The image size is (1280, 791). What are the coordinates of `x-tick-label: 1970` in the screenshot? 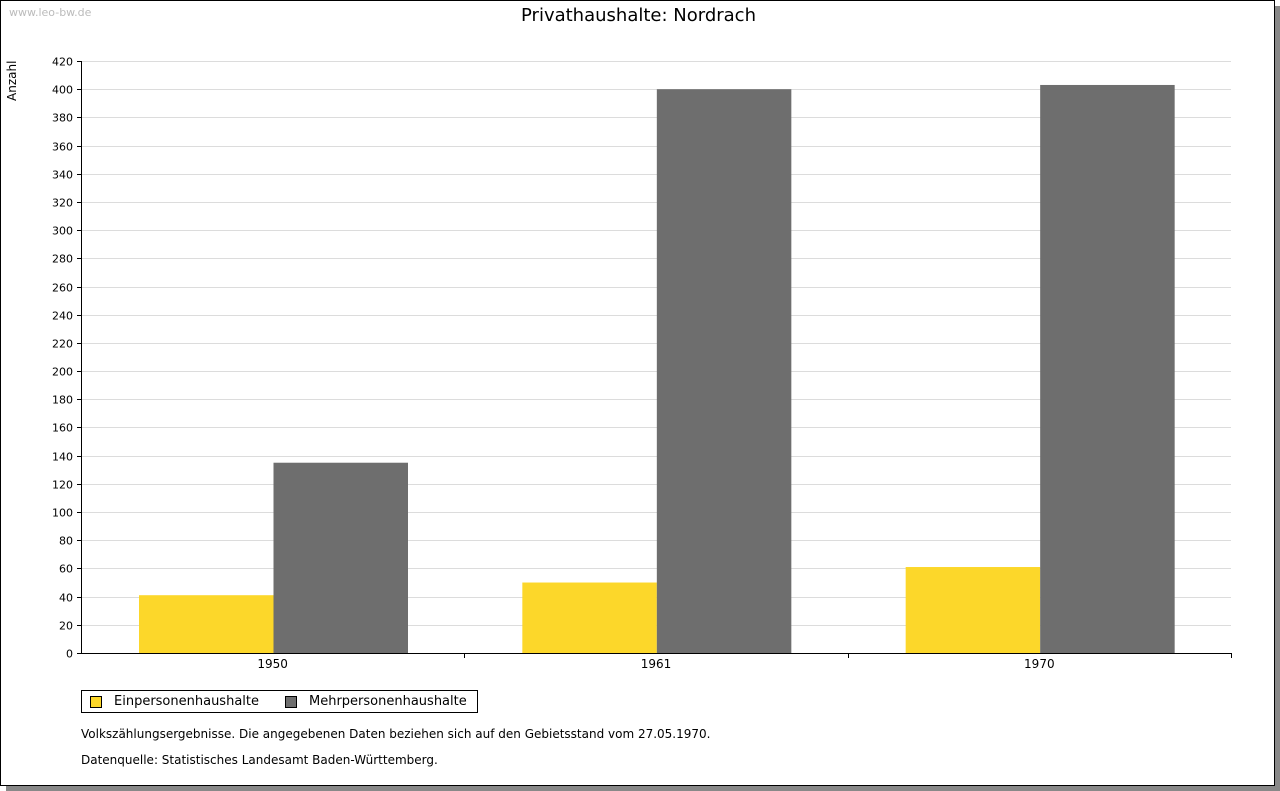 It's located at (1039, 664).